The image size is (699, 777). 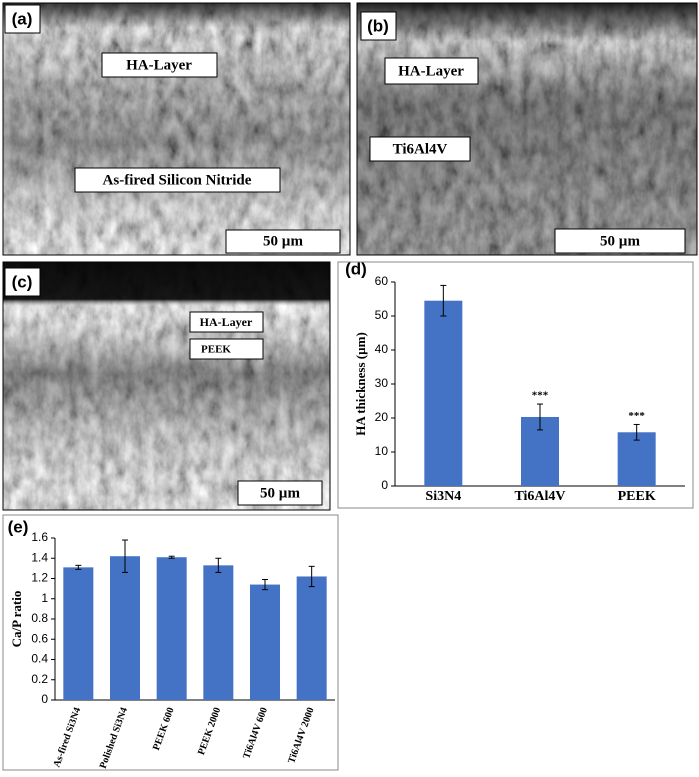 I want to click on panel-label: (d), so click(x=356, y=268).